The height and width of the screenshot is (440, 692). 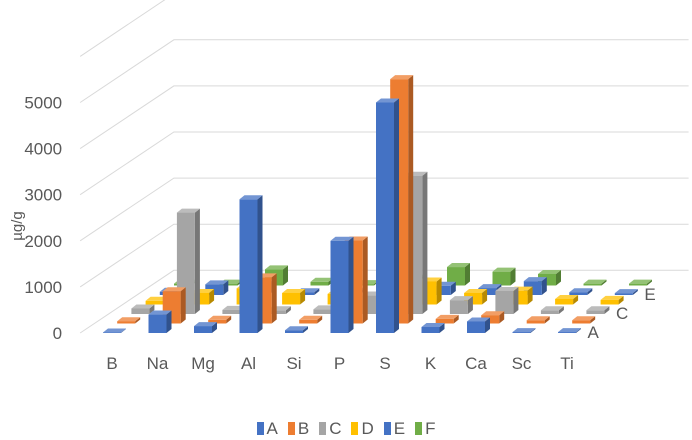 I want to click on y-axis-label: µg/g, so click(x=17, y=226).